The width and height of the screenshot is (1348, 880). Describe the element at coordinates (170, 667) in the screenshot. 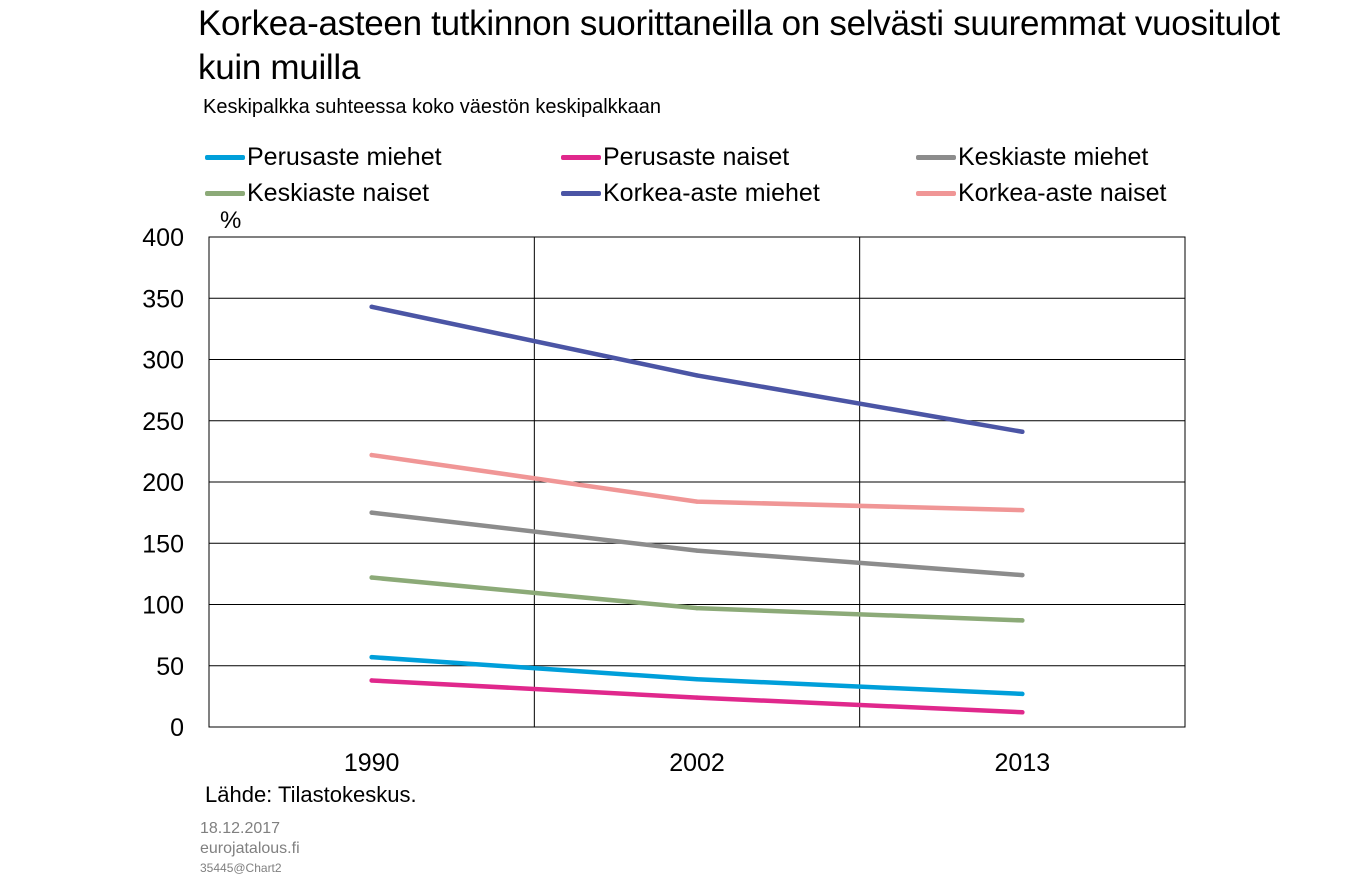

I see `y-tick-label: 50` at that location.